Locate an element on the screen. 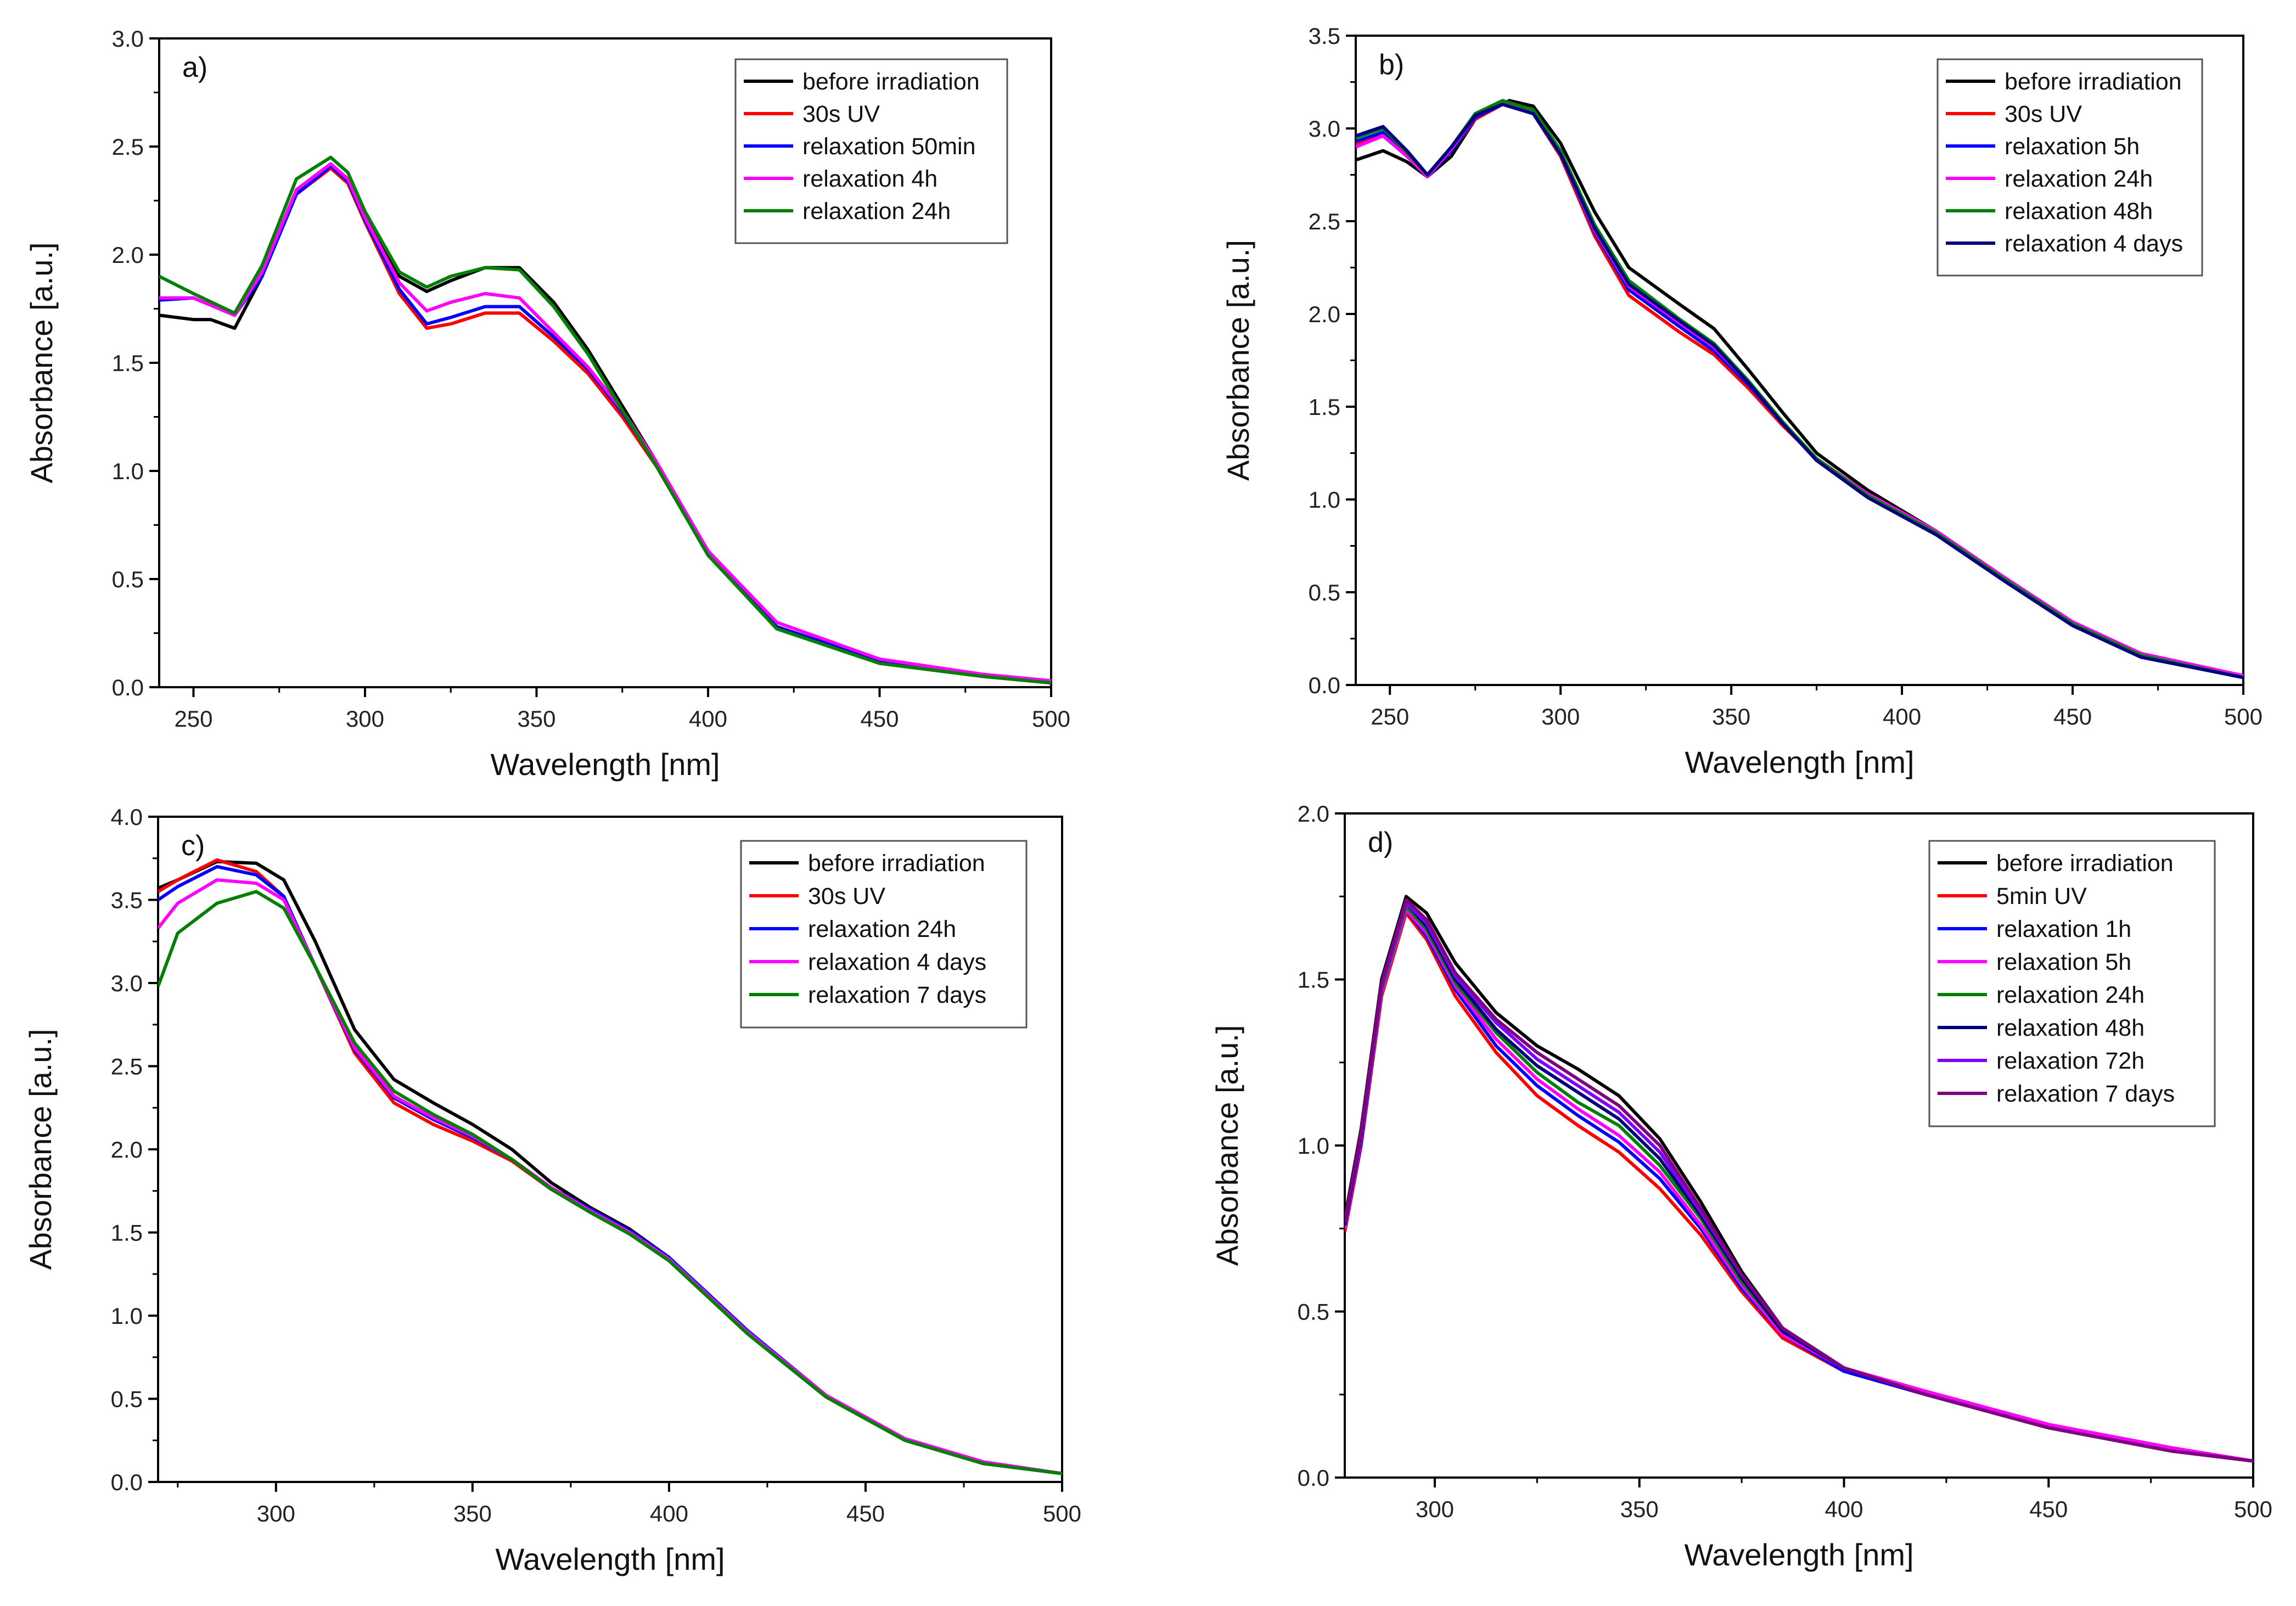 This screenshot has height=1606, width=2296. legend-entry: relaxation 4h is located at coordinates (870, 179).